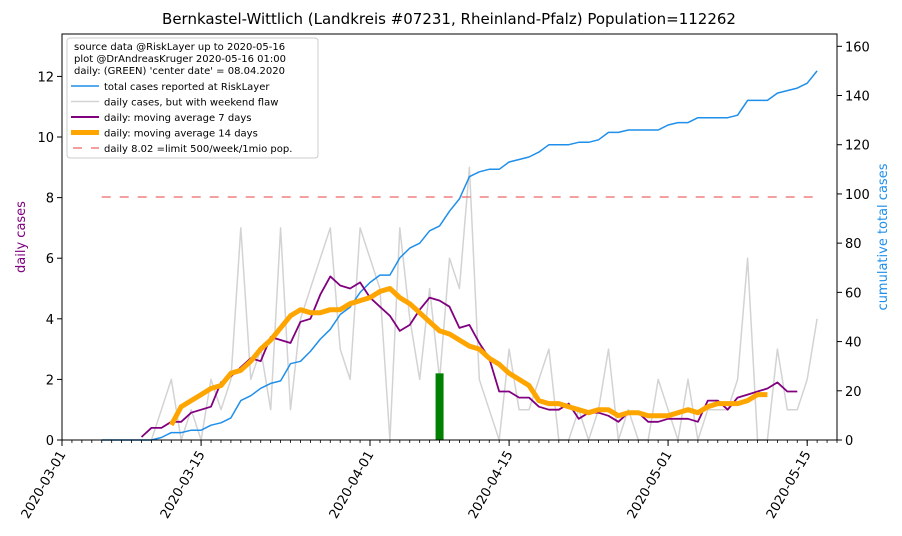 Image resolution: width=902 pixels, height=536 pixels. Describe the element at coordinates (853, 293) in the screenshot. I see `y-tick-label-right: 60` at that location.